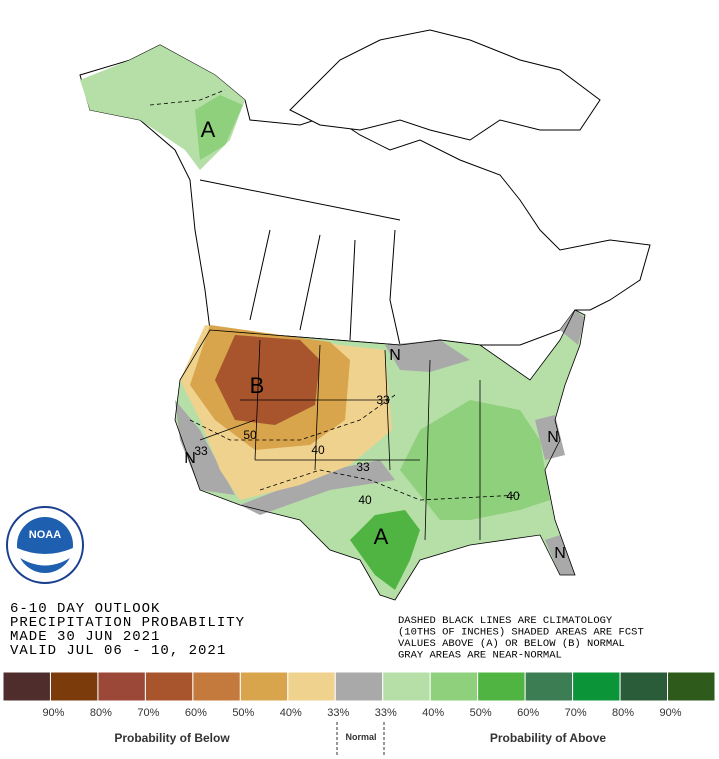  I want to click on note-line: (10THS OF INCHES) SHADED AREAS ARE FCST, so click(521, 633).